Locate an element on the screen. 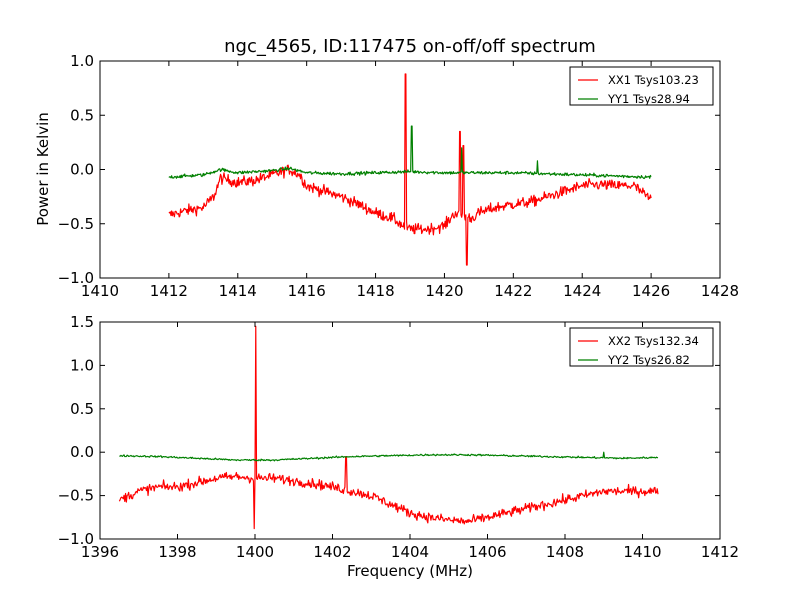 The width and height of the screenshot is (800, 600). x-tick-label: 1428 is located at coordinates (720, 291).